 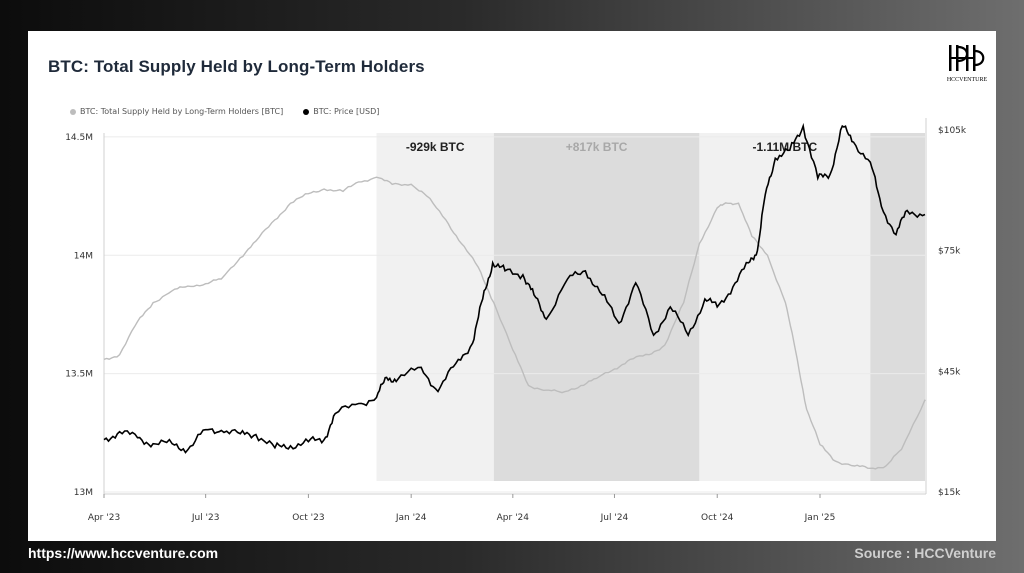 What do you see at coordinates (123, 553) in the screenshot?
I see `footer-url: https://www.hccventure.com` at bounding box center [123, 553].